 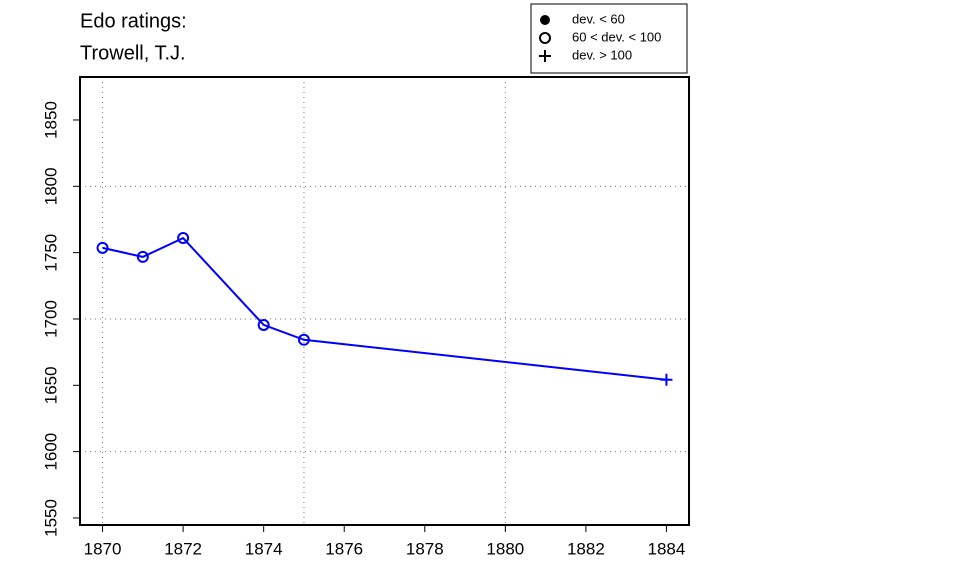 What do you see at coordinates (264, 548) in the screenshot?
I see `x-tick-label: 1874` at bounding box center [264, 548].